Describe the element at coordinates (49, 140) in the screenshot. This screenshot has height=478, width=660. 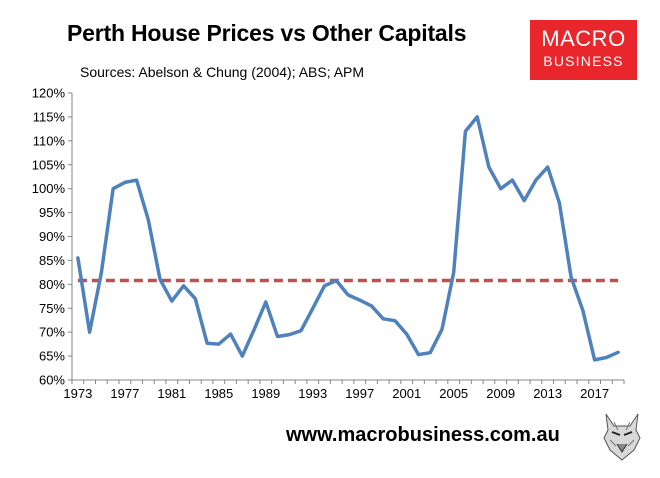
I see `y-tick-label: 110%` at that location.